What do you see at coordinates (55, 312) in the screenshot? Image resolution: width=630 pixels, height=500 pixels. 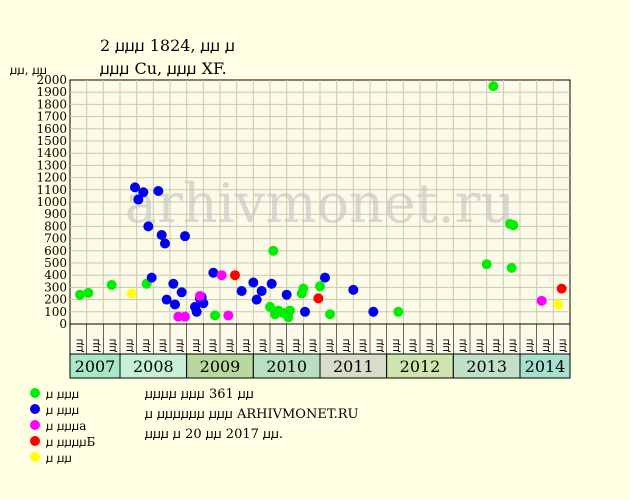 I see `y-tick-label: 100` at bounding box center [55, 312].